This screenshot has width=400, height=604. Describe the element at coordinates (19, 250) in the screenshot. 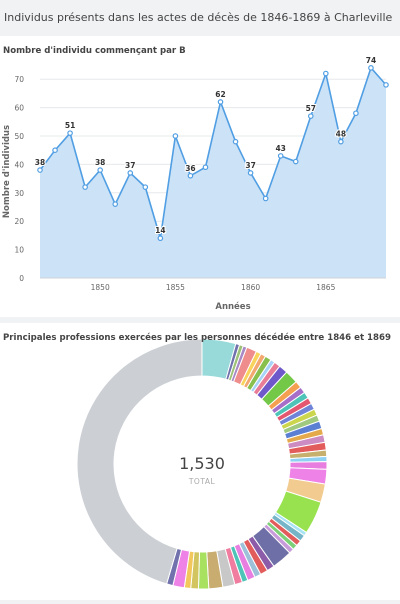

I see `y-tick-label: 10` at that location.